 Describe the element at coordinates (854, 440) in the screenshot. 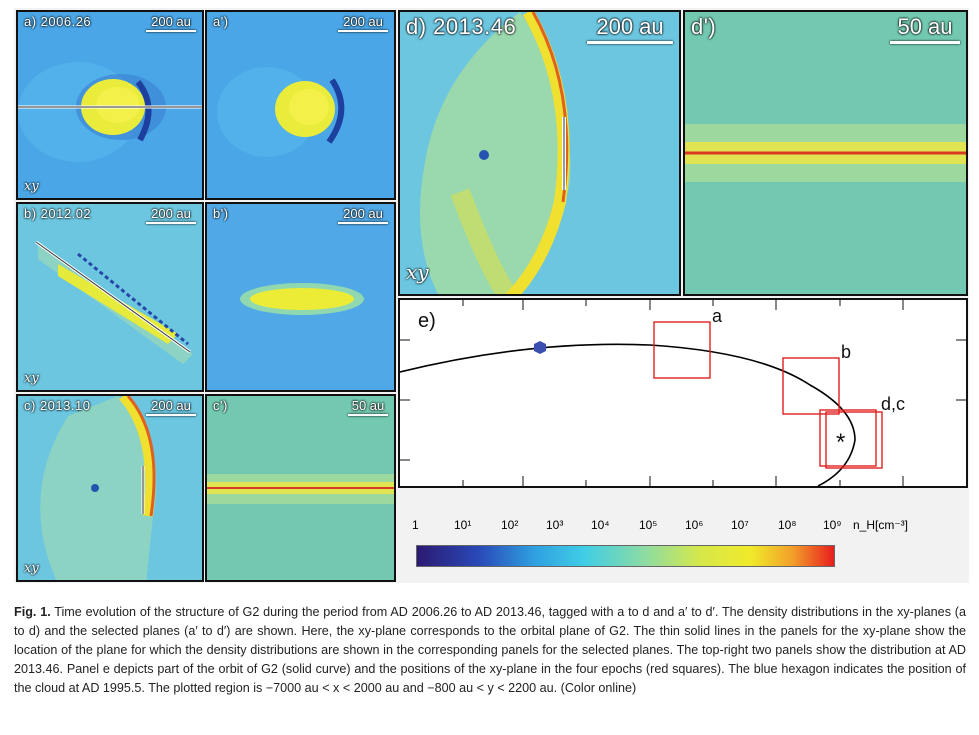

I see `square-c` at that location.